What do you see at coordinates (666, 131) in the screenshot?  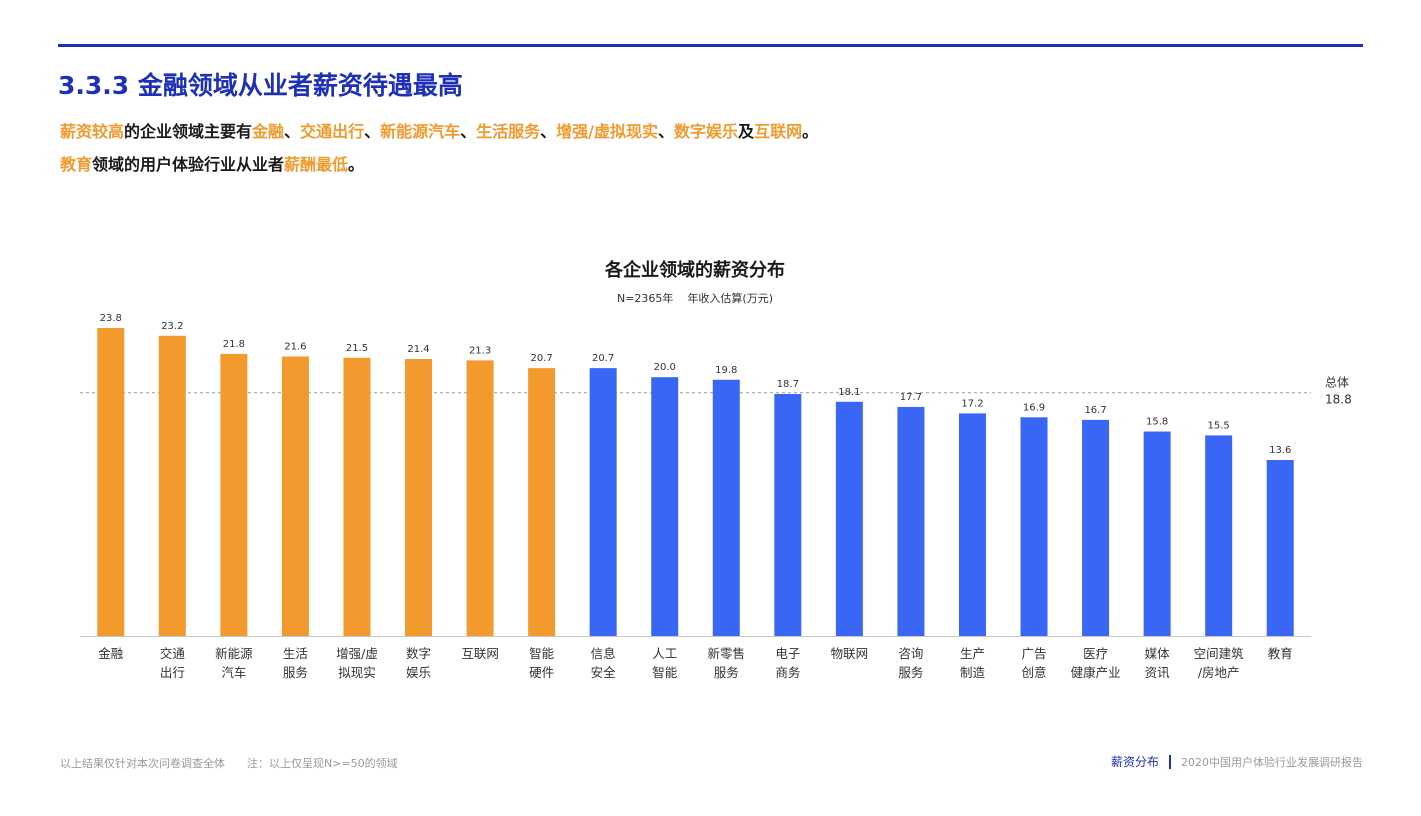 I see `summary-line1-seg-11: 、` at bounding box center [666, 131].